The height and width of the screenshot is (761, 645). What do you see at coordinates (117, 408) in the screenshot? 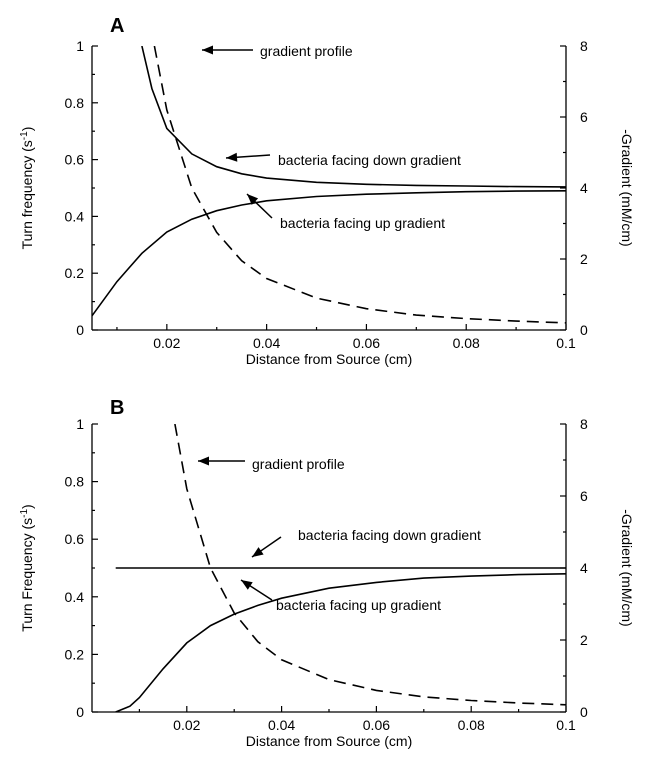
I see `panel-label: B` at bounding box center [117, 408].